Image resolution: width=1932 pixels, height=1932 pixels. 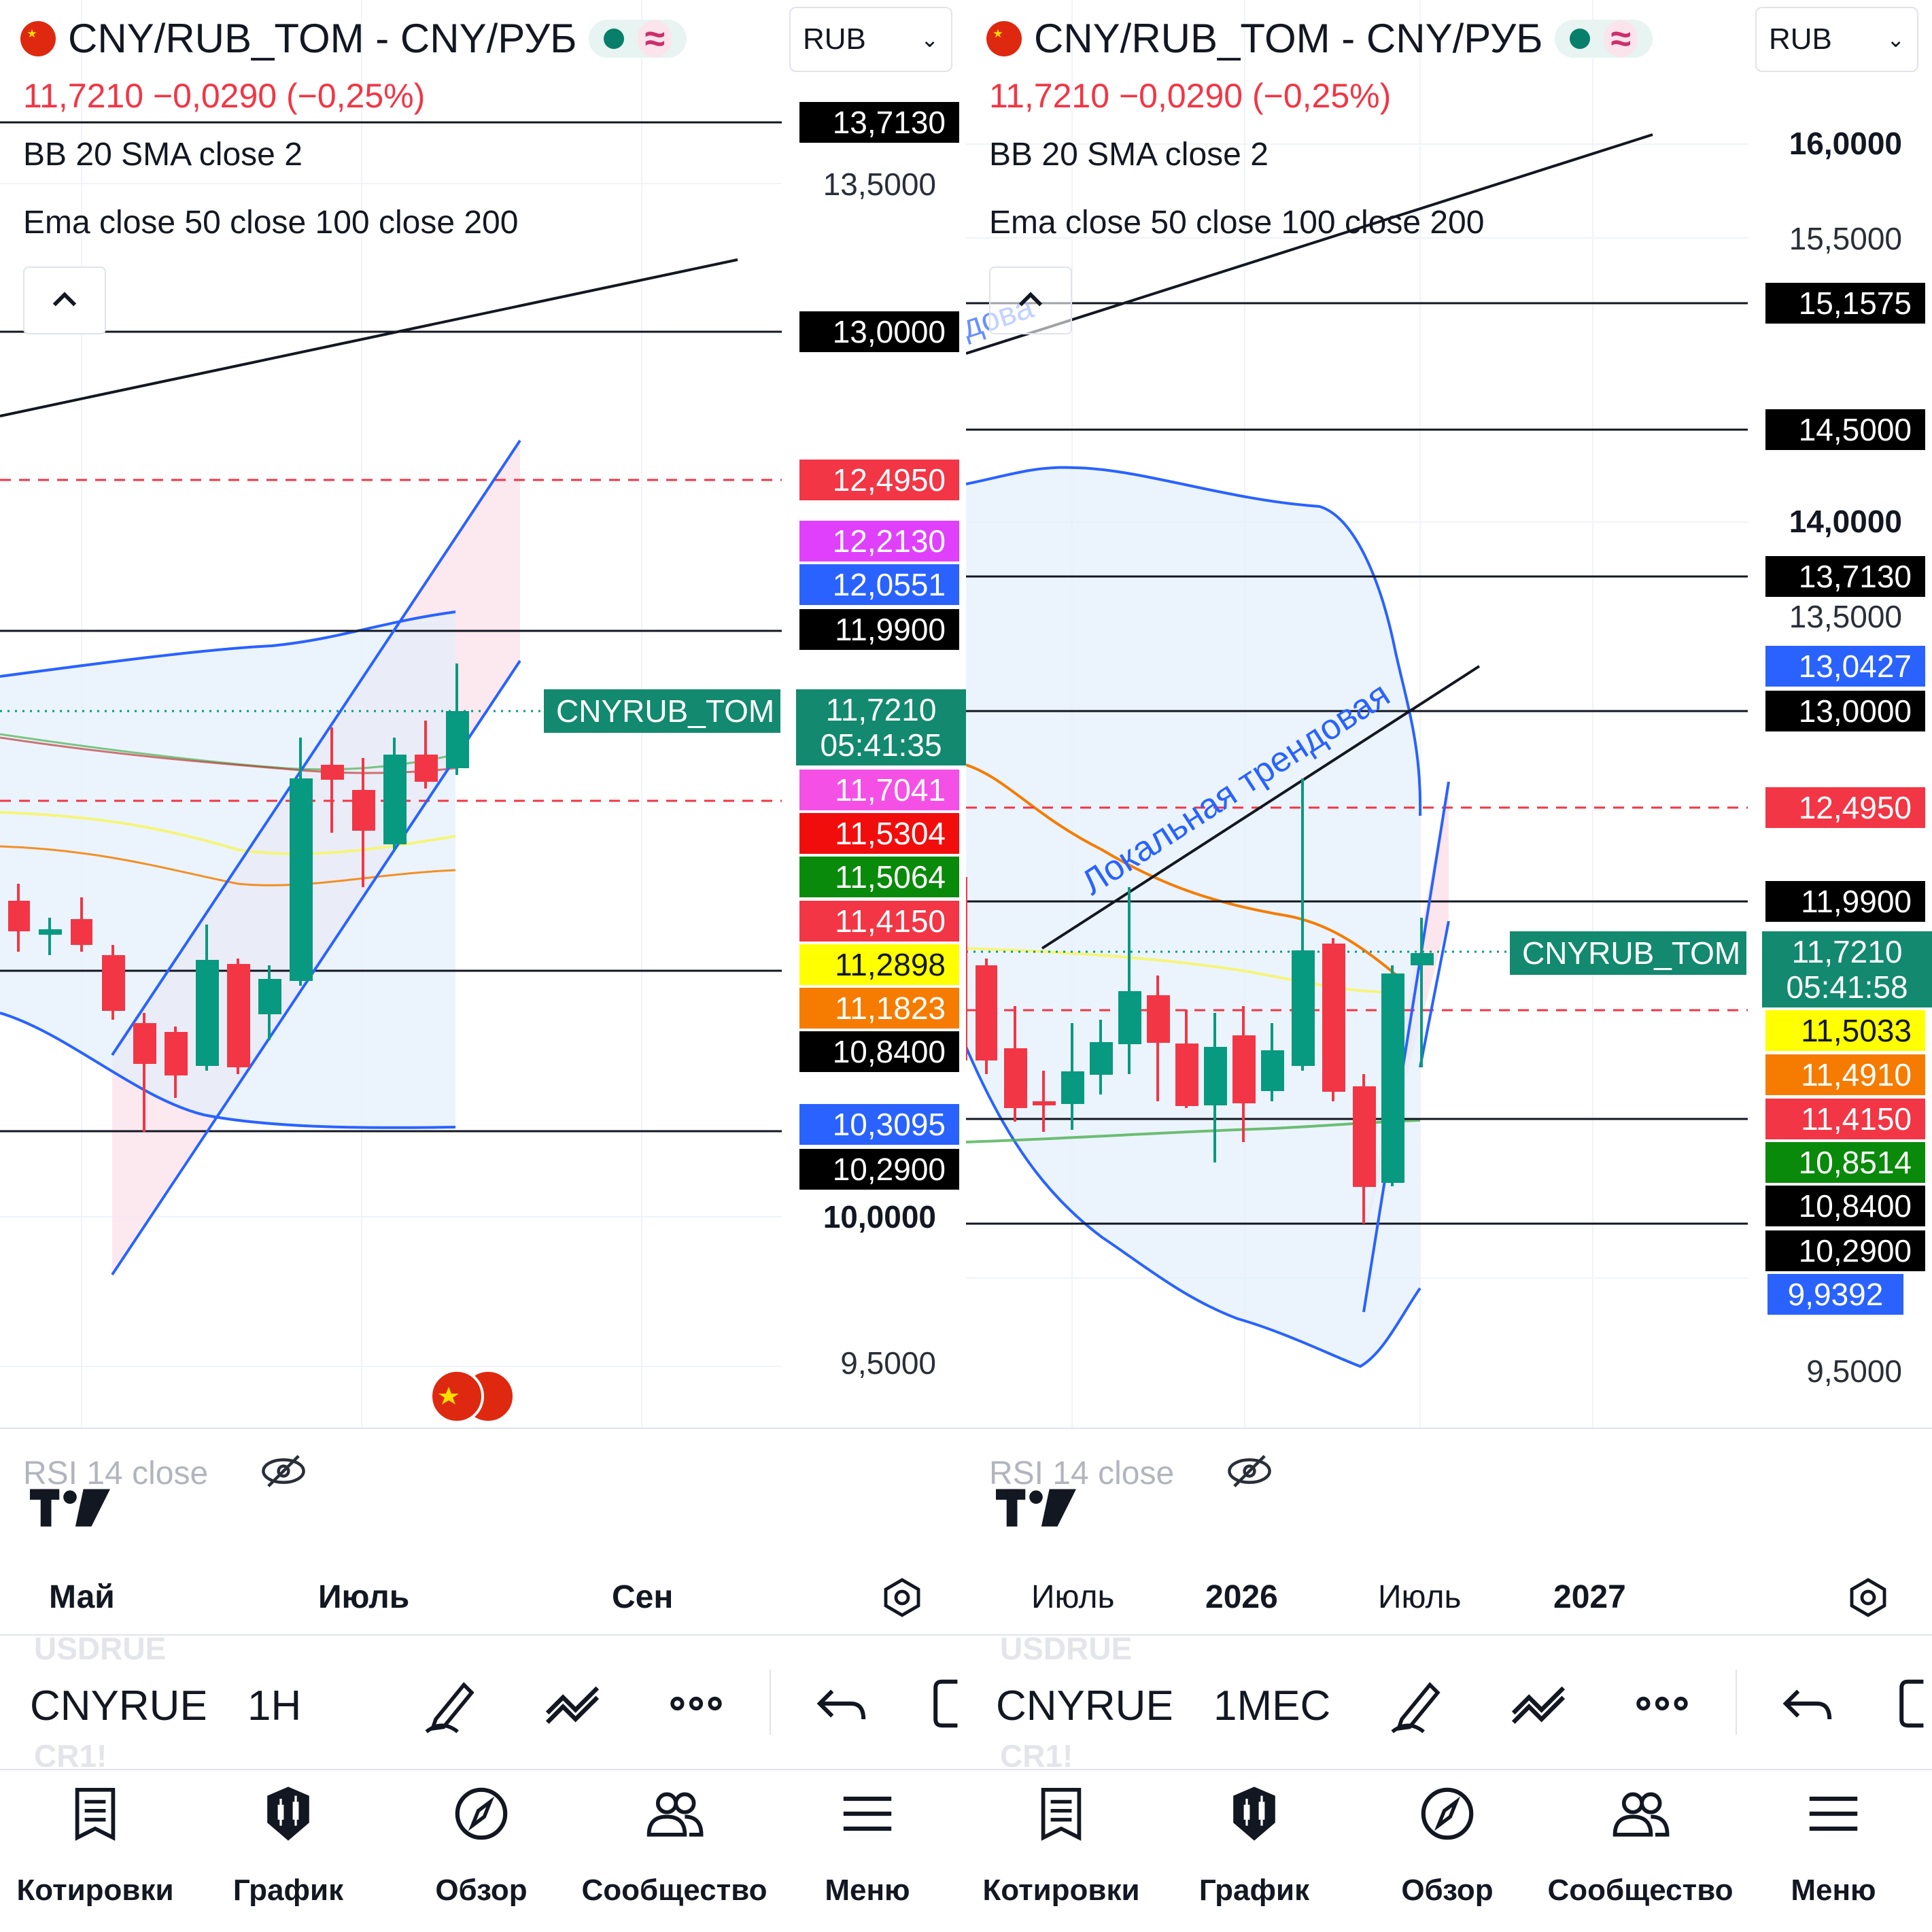 What do you see at coordinates (1845, 666) in the screenshot?
I see `price-label: 13,0427` at bounding box center [1845, 666].